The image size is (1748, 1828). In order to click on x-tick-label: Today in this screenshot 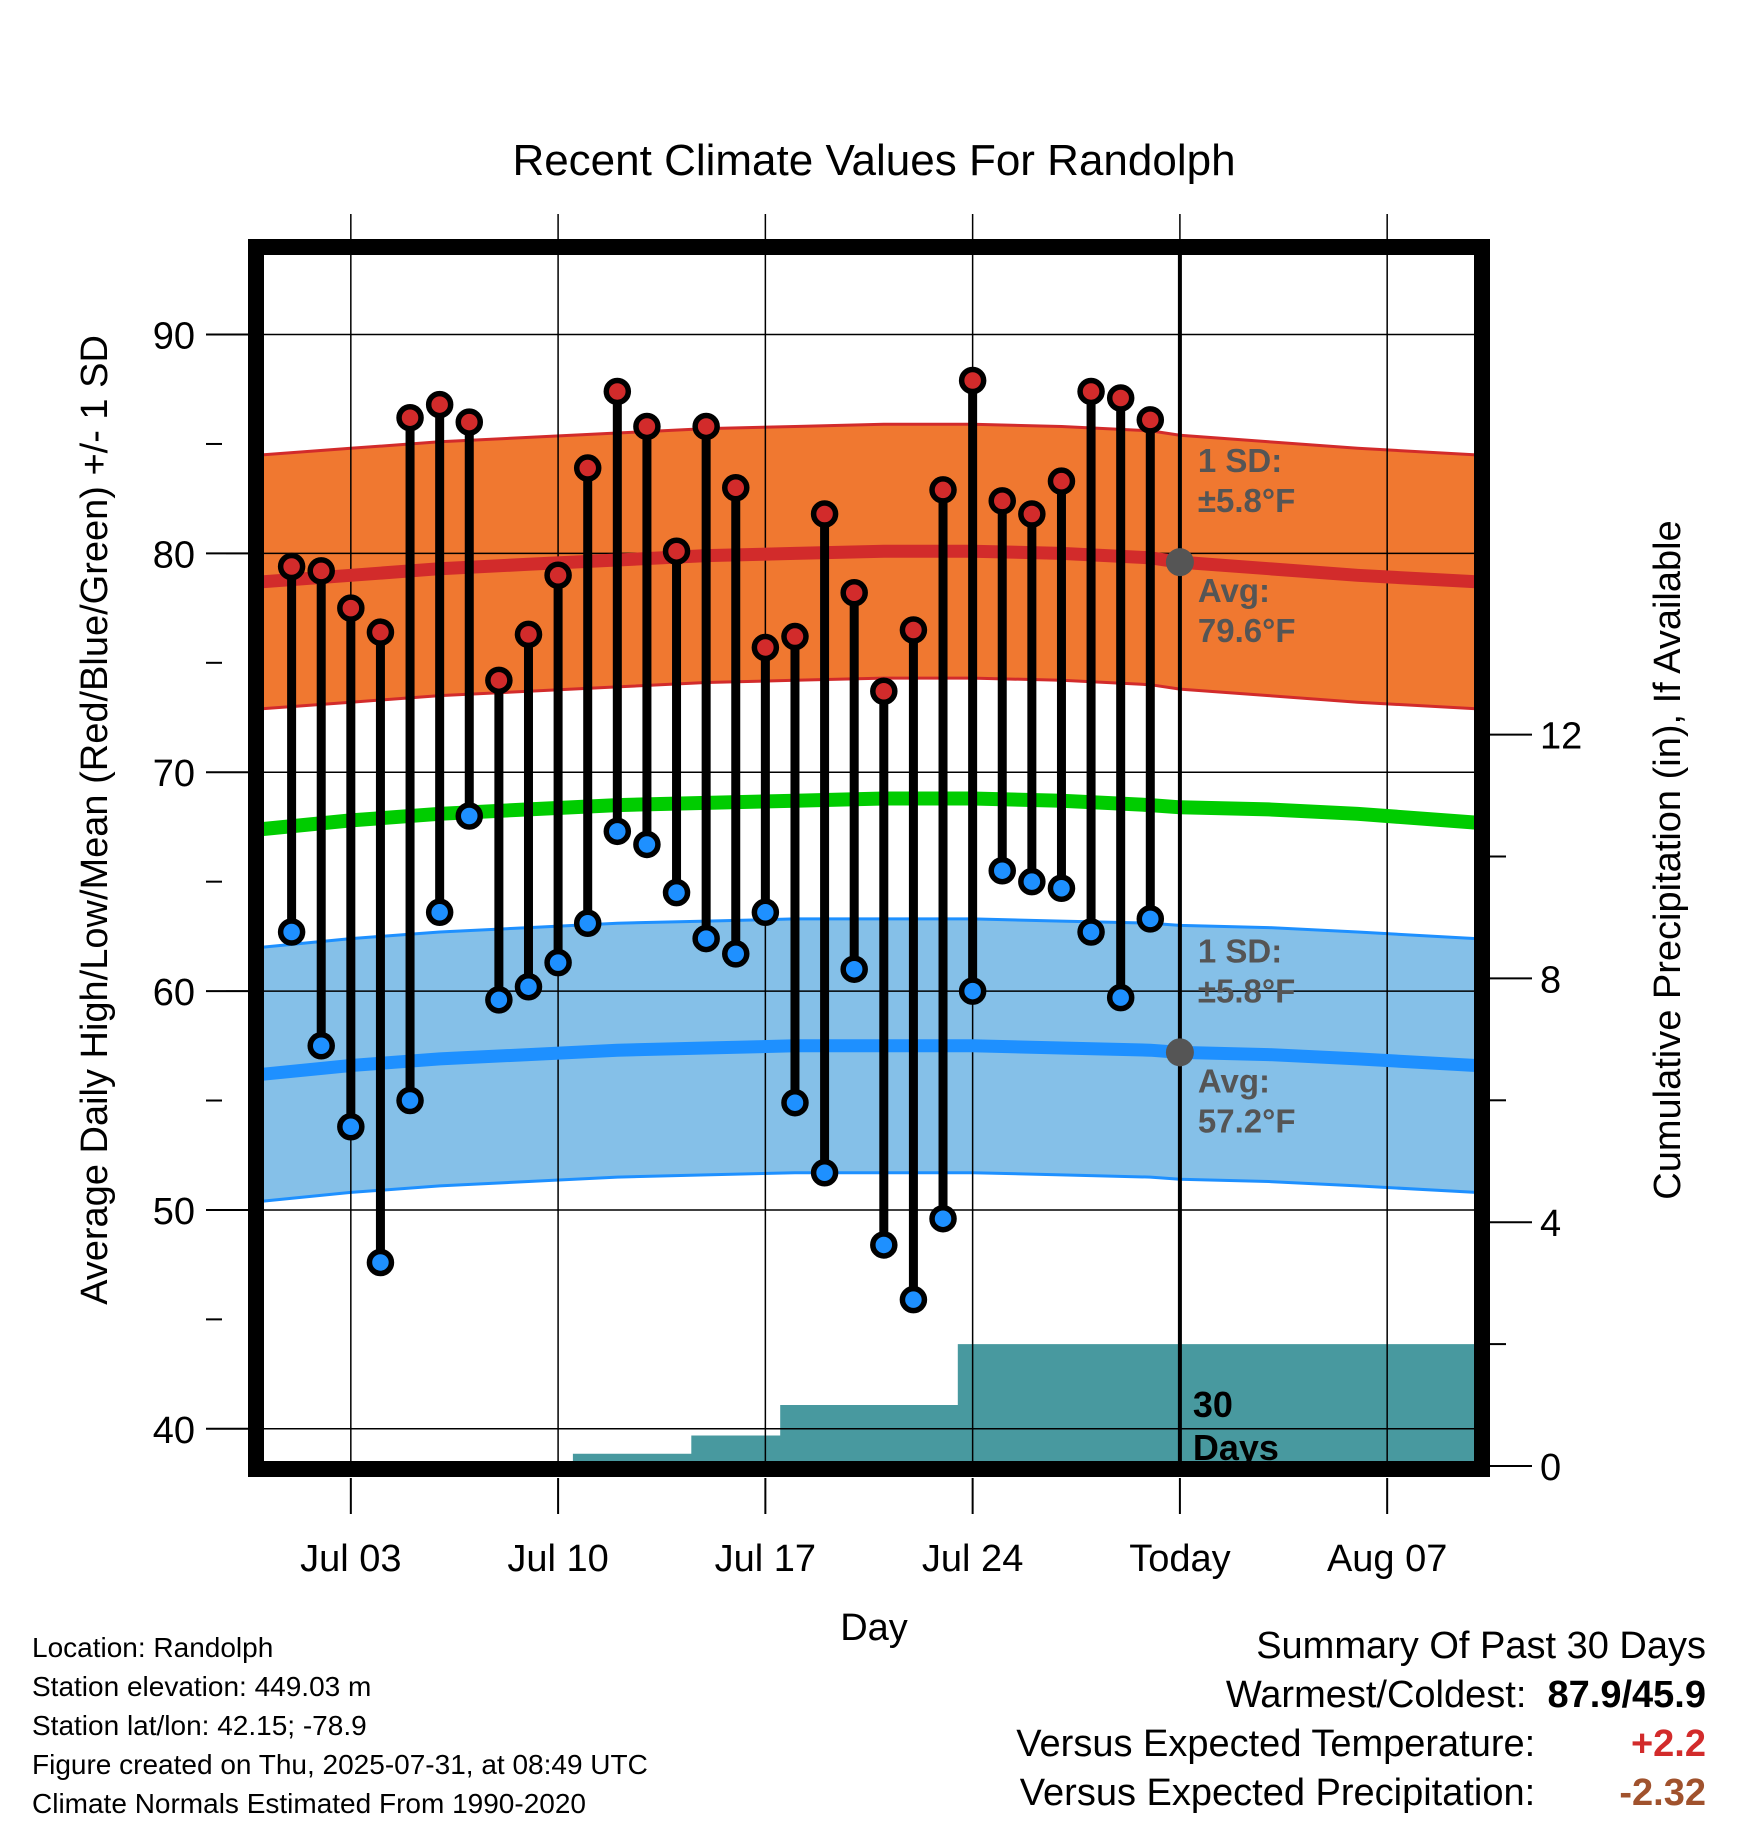, I will do `click(1179, 1559)`.